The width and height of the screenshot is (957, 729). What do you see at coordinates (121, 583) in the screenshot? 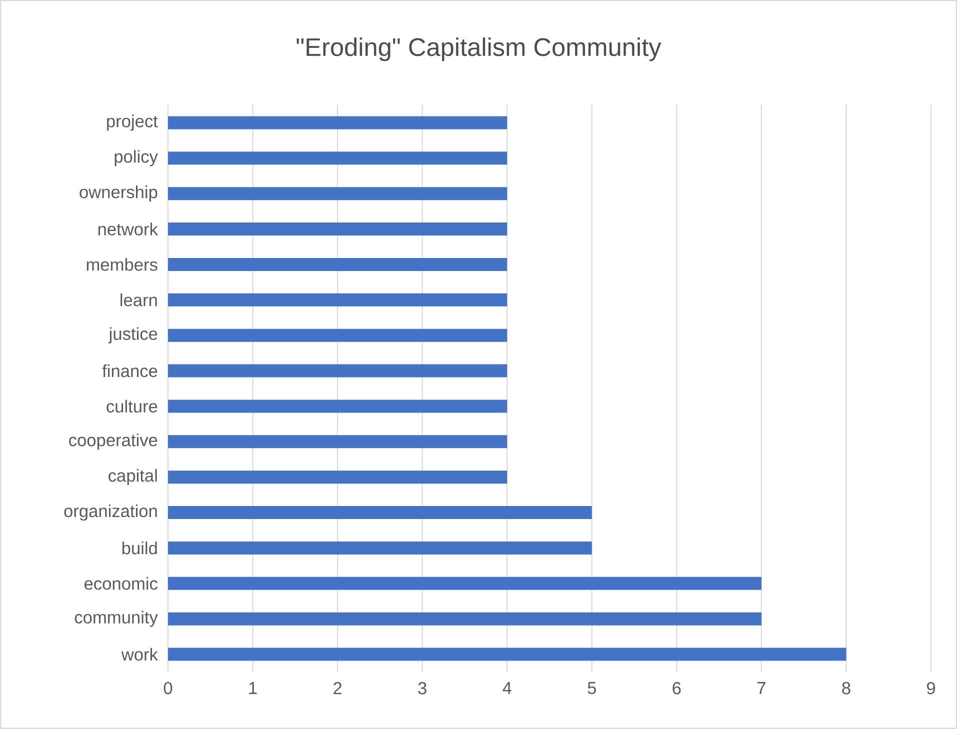
I see `y-tick-label: economic` at bounding box center [121, 583].